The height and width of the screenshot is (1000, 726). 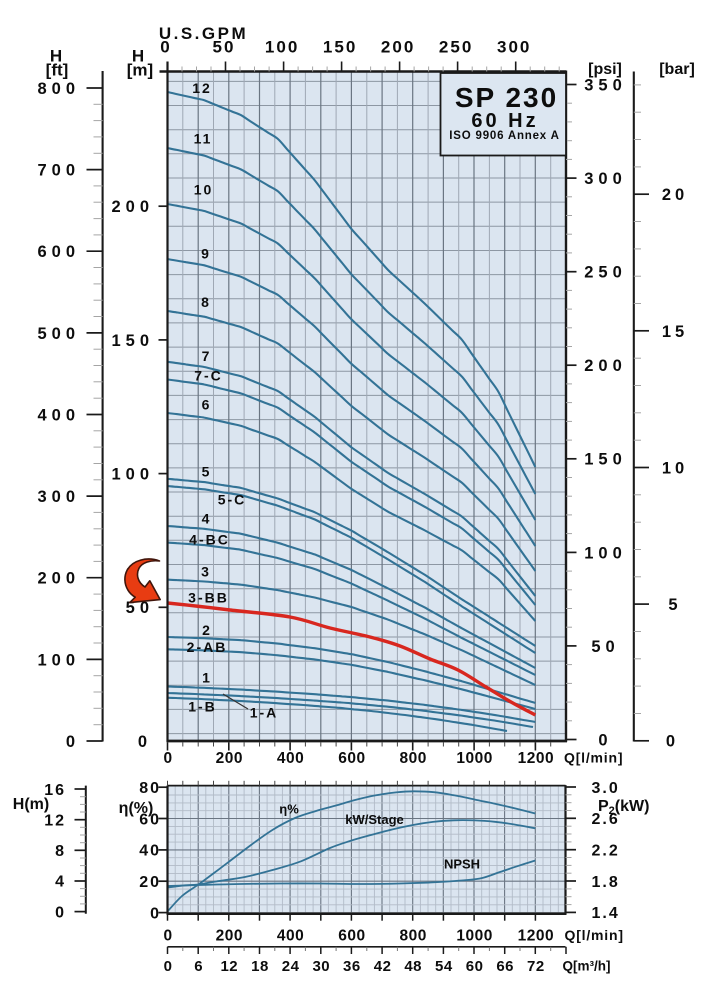 I want to click on svg-text: 11, so click(x=203, y=139).